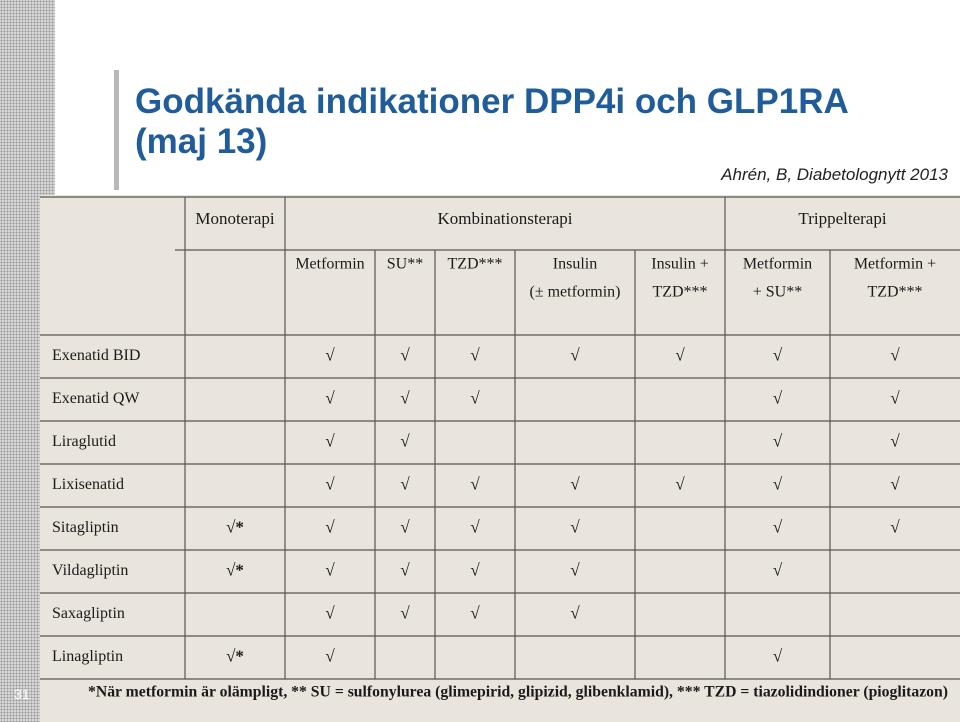 The height and width of the screenshot is (722, 960). What do you see at coordinates (116, 130) in the screenshot?
I see `title-bar` at bounding box center [116, 130].